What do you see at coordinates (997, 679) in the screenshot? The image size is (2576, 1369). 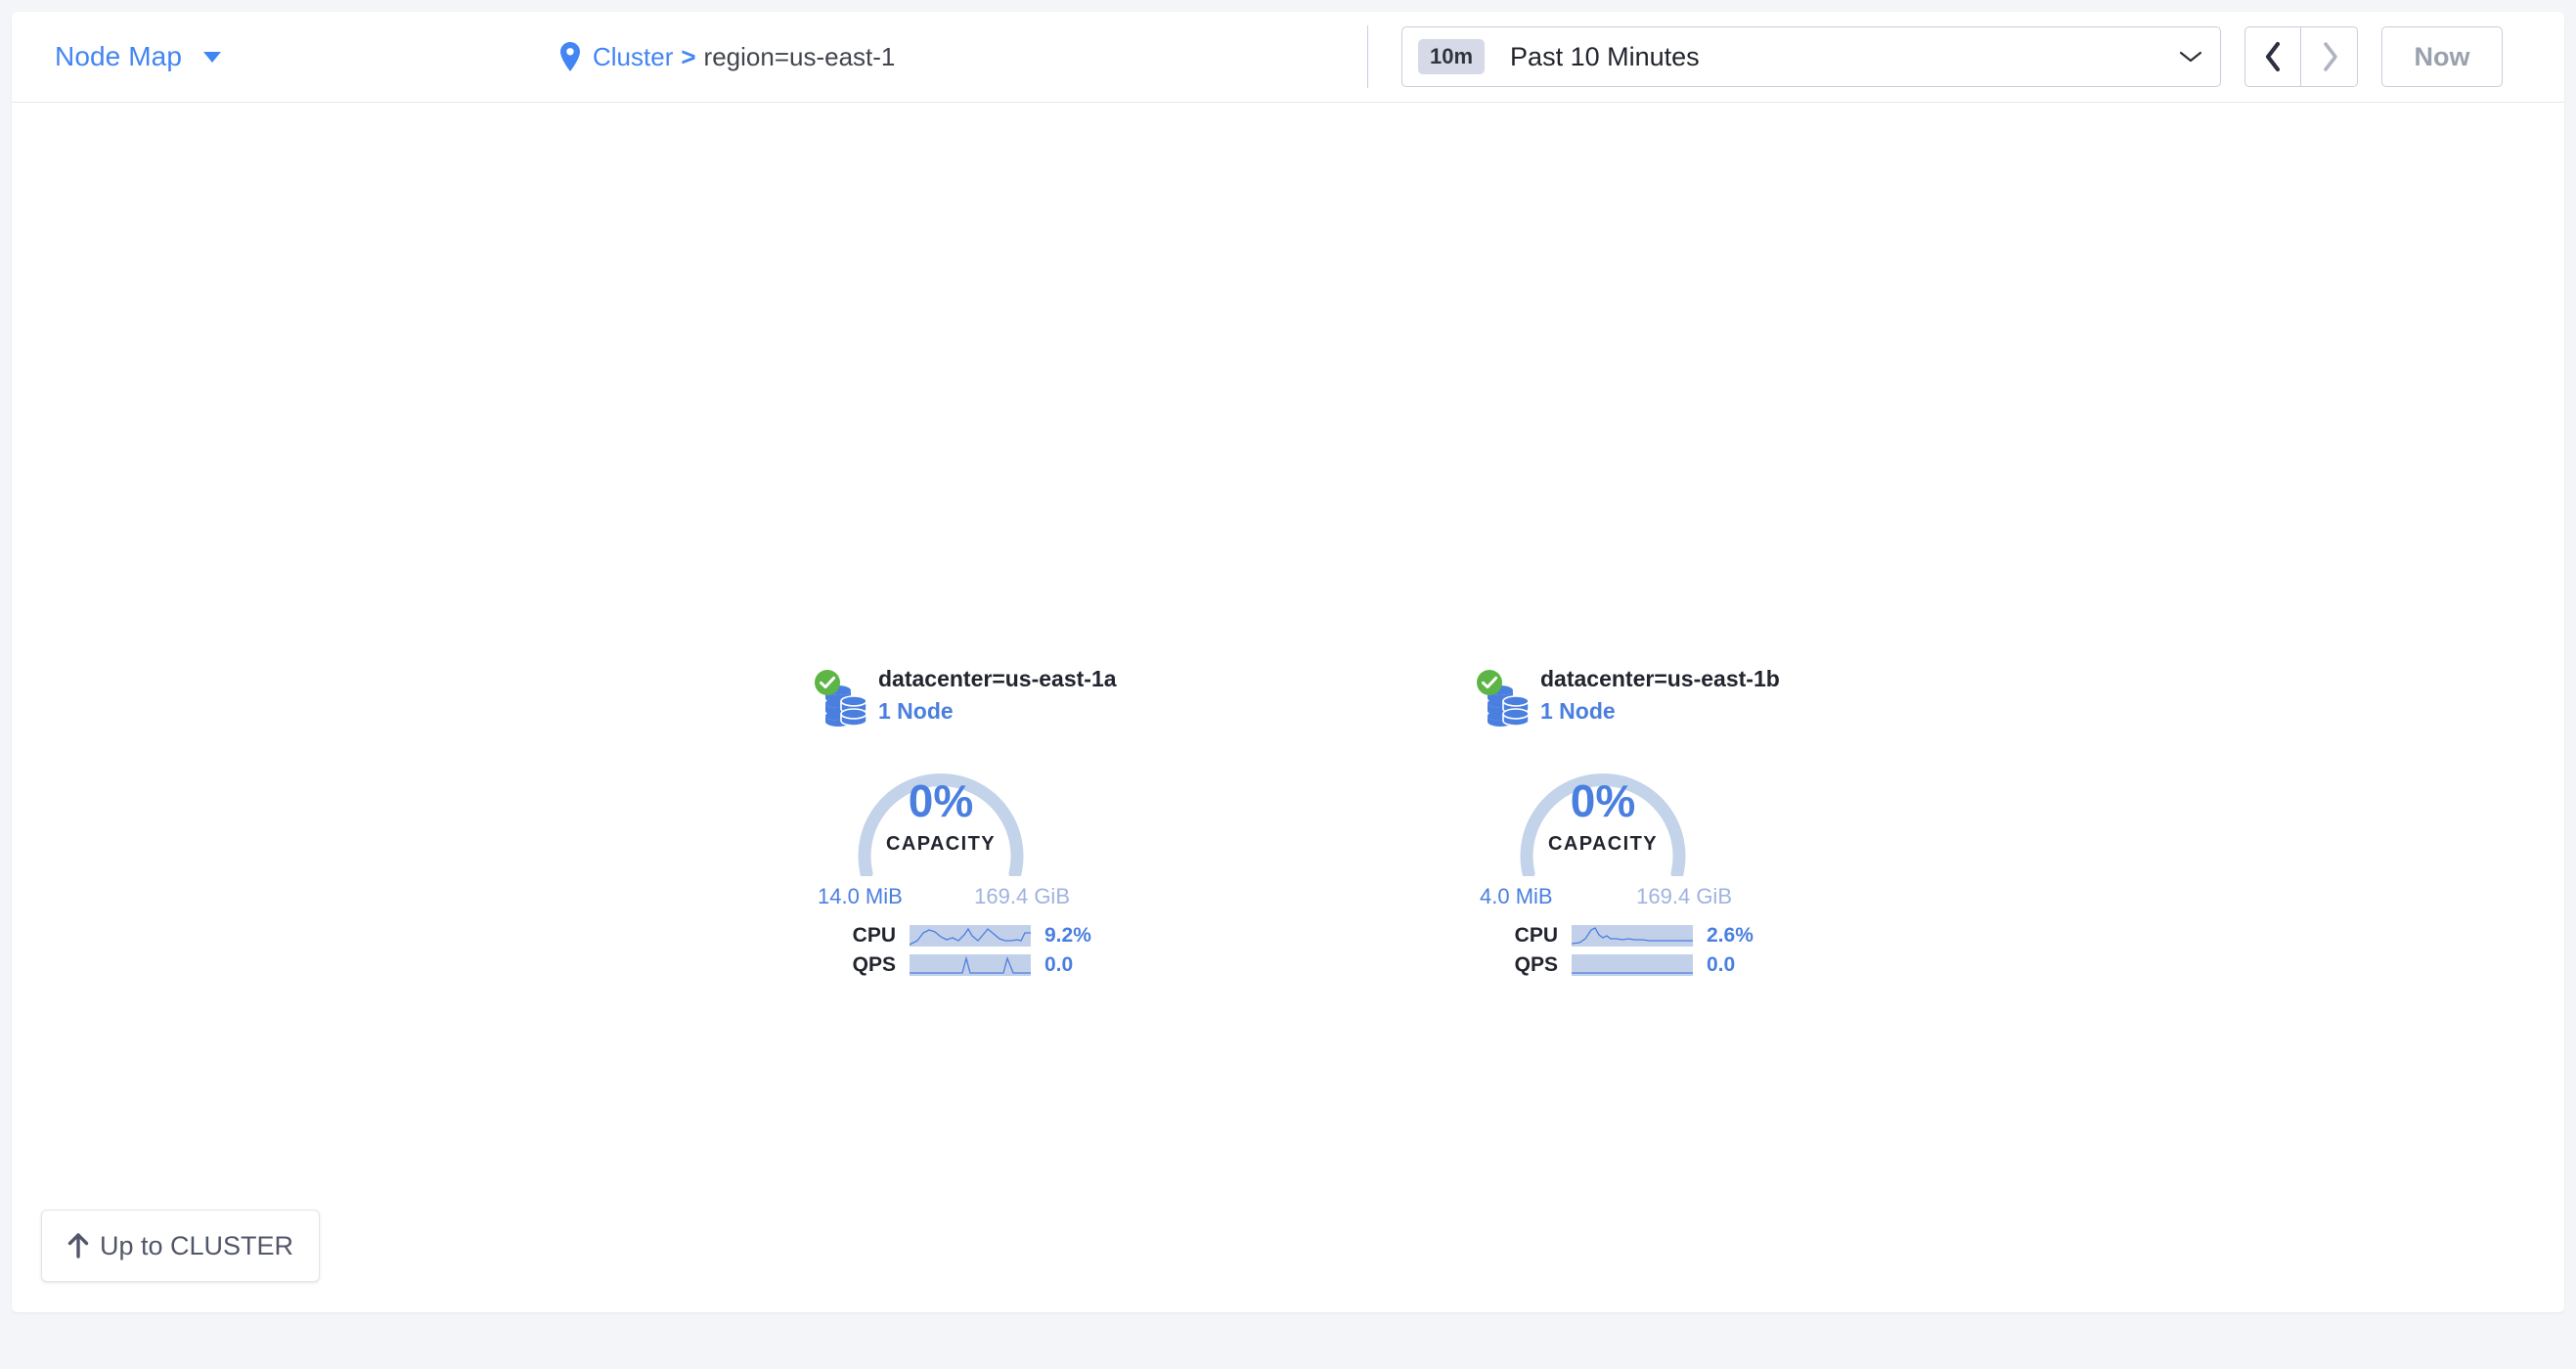 I see `node-group-title: datacenter=us-east-1a` at bounding box center [997, 679].